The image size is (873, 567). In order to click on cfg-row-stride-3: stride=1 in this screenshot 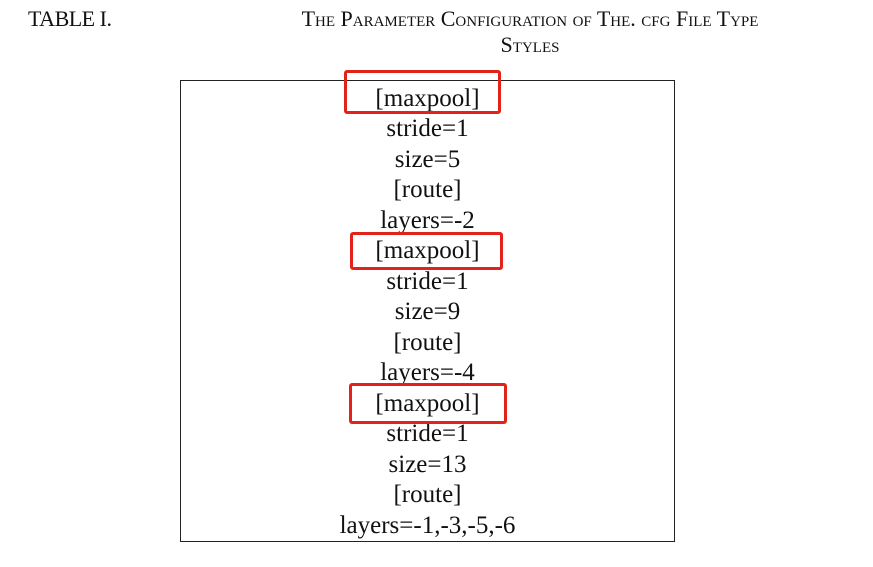, I will do `click(427, 433)`.